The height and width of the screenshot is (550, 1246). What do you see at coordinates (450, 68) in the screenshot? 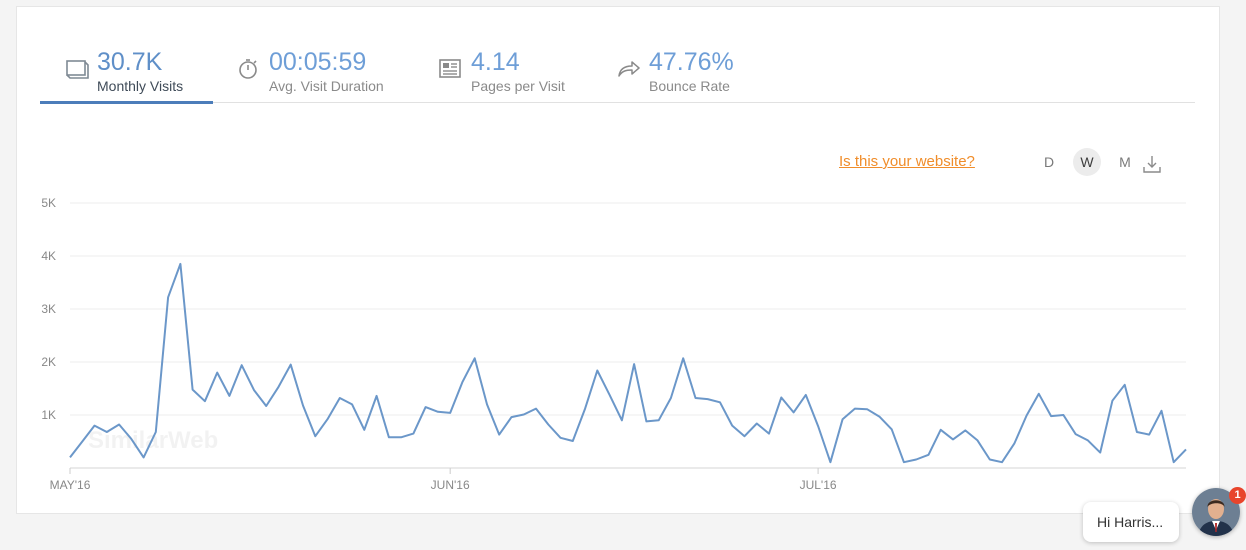
I see `pages-icon` at bounding box center [450, 68].